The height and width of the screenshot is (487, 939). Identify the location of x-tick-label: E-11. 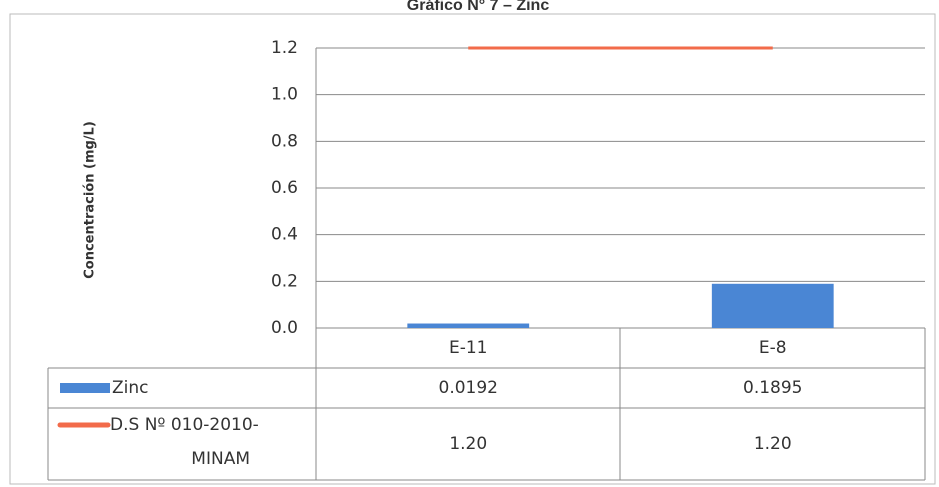
(468, 348).